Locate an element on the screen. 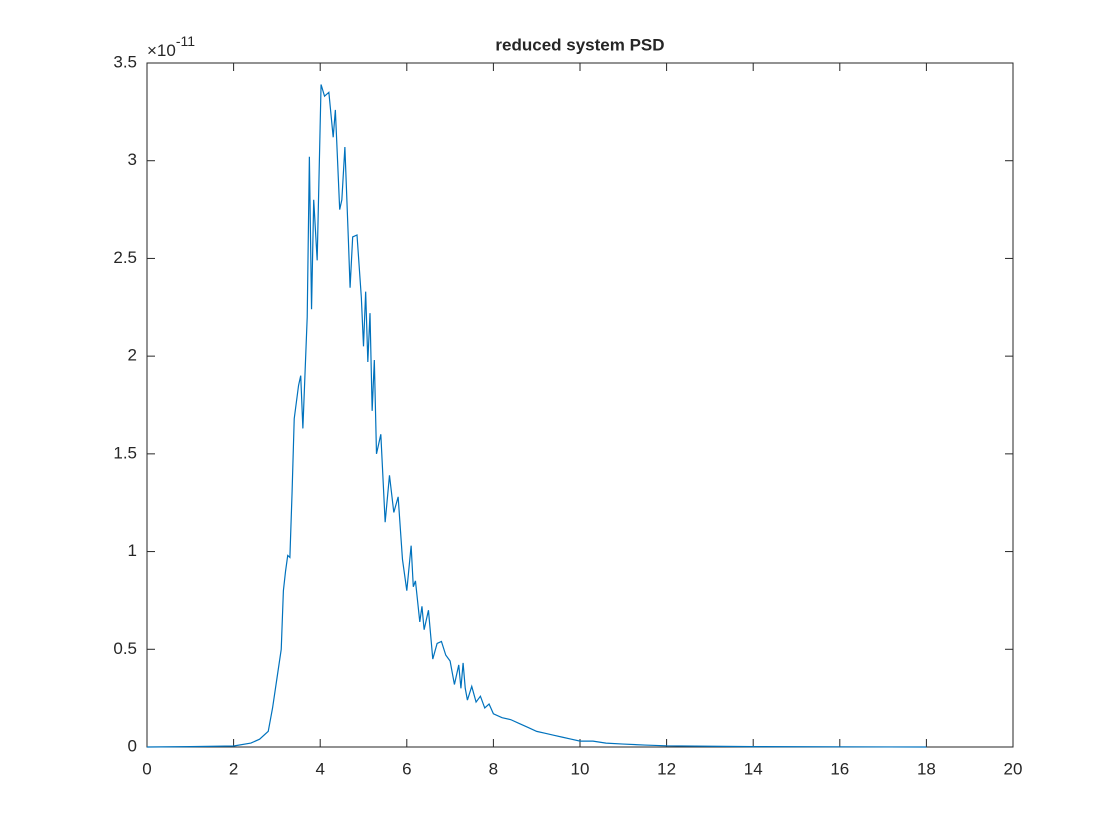  y-multiplier: ×10⁻¹¹ is located at coordinates (171, 47).